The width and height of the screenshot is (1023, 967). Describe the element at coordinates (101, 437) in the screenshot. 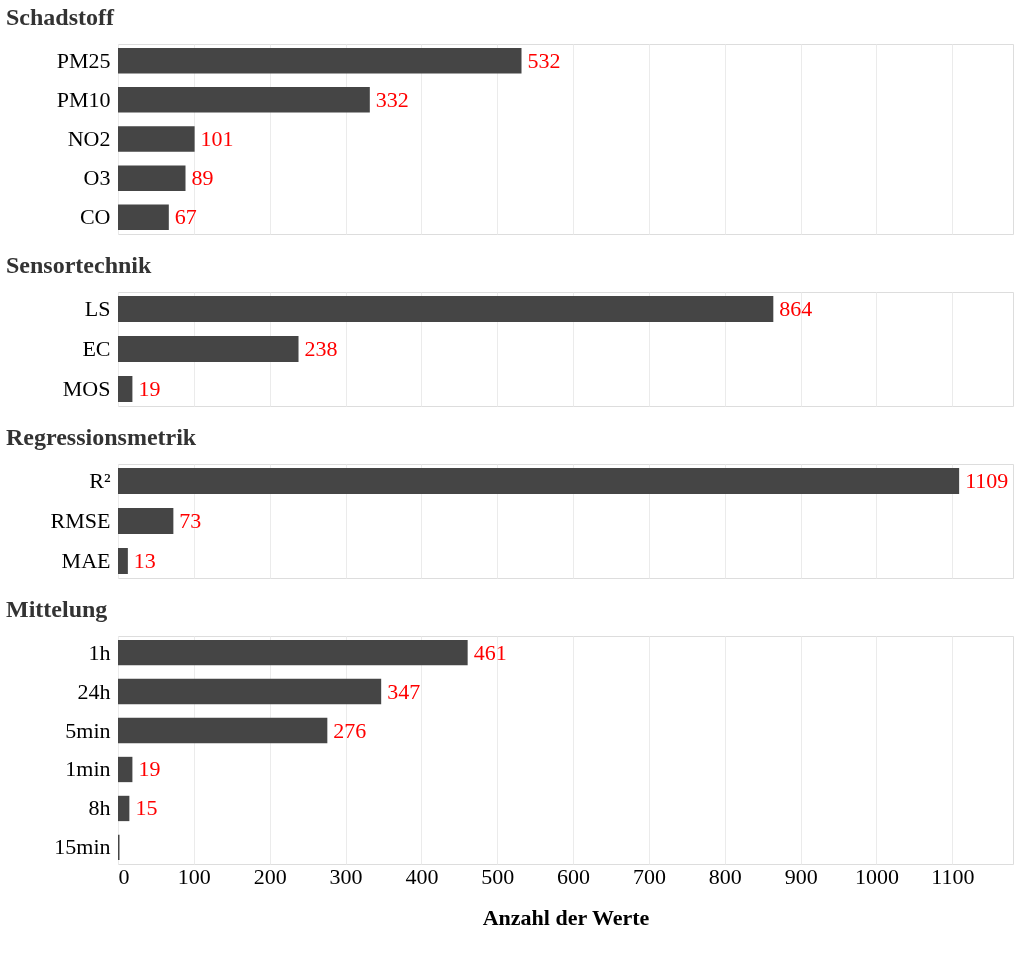

I see `chart-title: Regressionsmetrik` at that location.